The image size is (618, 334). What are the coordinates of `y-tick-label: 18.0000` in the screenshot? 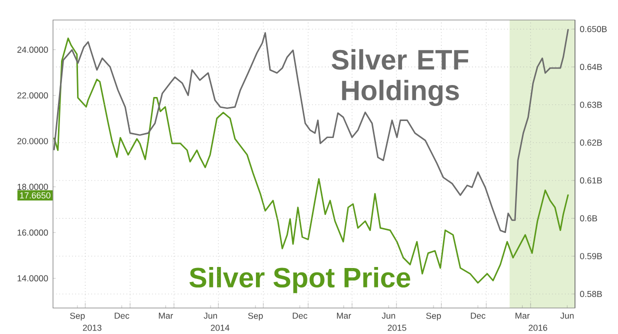 It's located at (33, 187).